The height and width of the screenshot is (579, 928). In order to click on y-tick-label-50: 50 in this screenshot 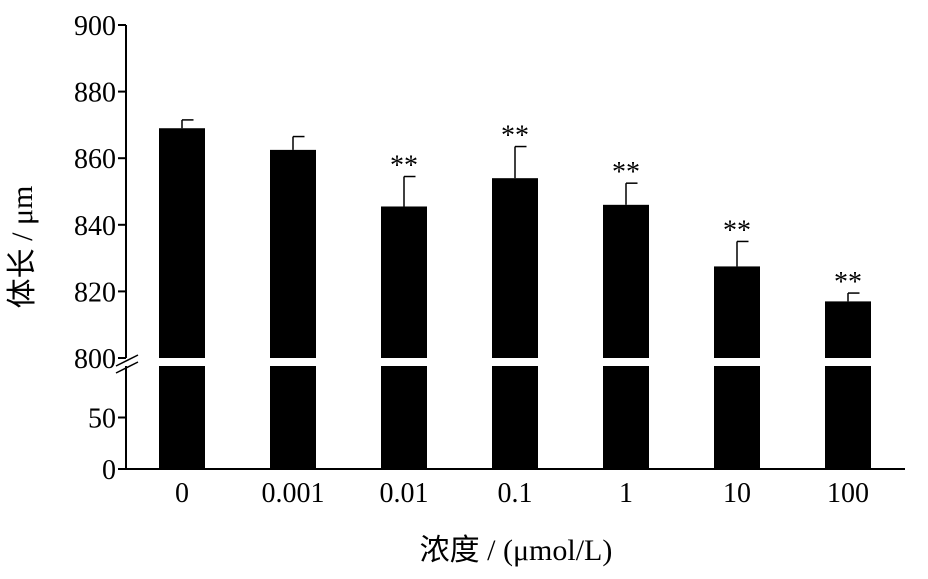, I will do `click(102, 419)`.